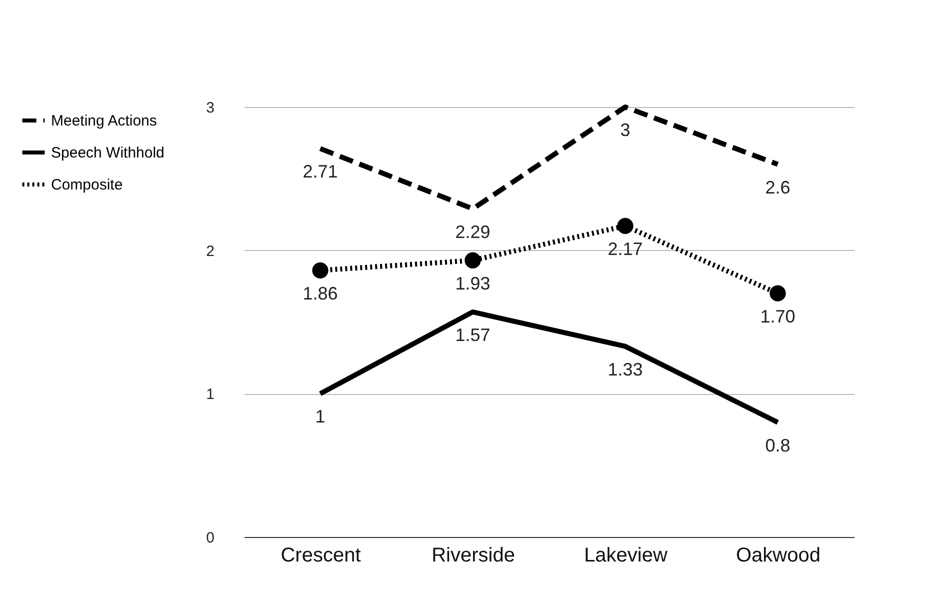 Image resolution: width=950 pixels, height=591 pixels. Describe the element at coordinates (104, 121) in the screenshot. I see `legend-label: Meeting Actions` at that location.